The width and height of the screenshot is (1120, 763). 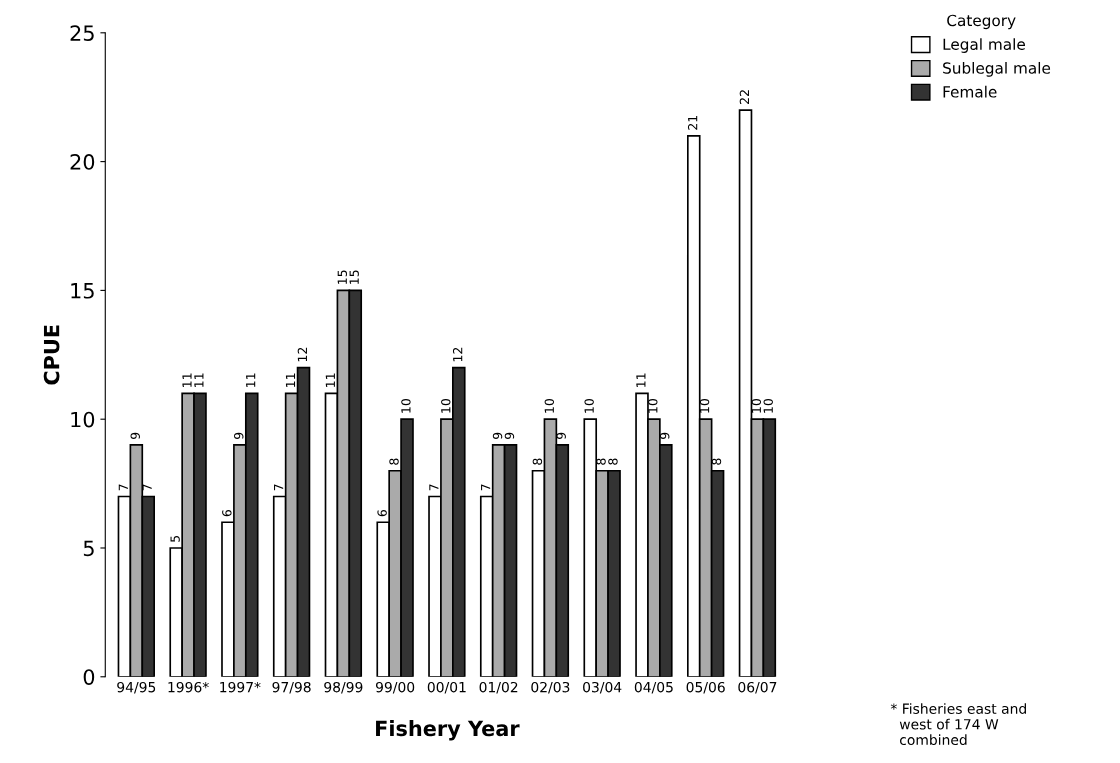 What do you see at coordinates (970, 91) in the screenshot?
I see `legend-label: Female` at bounding box center [970, 91].